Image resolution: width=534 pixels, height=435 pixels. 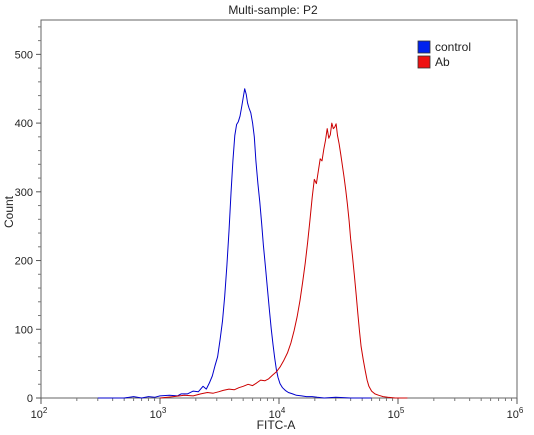 What do you see at coordinates (28, 215) in the screenshot?
I see `y-axis: 0 100 200 300 400 500` at bounding box center [28, 215].